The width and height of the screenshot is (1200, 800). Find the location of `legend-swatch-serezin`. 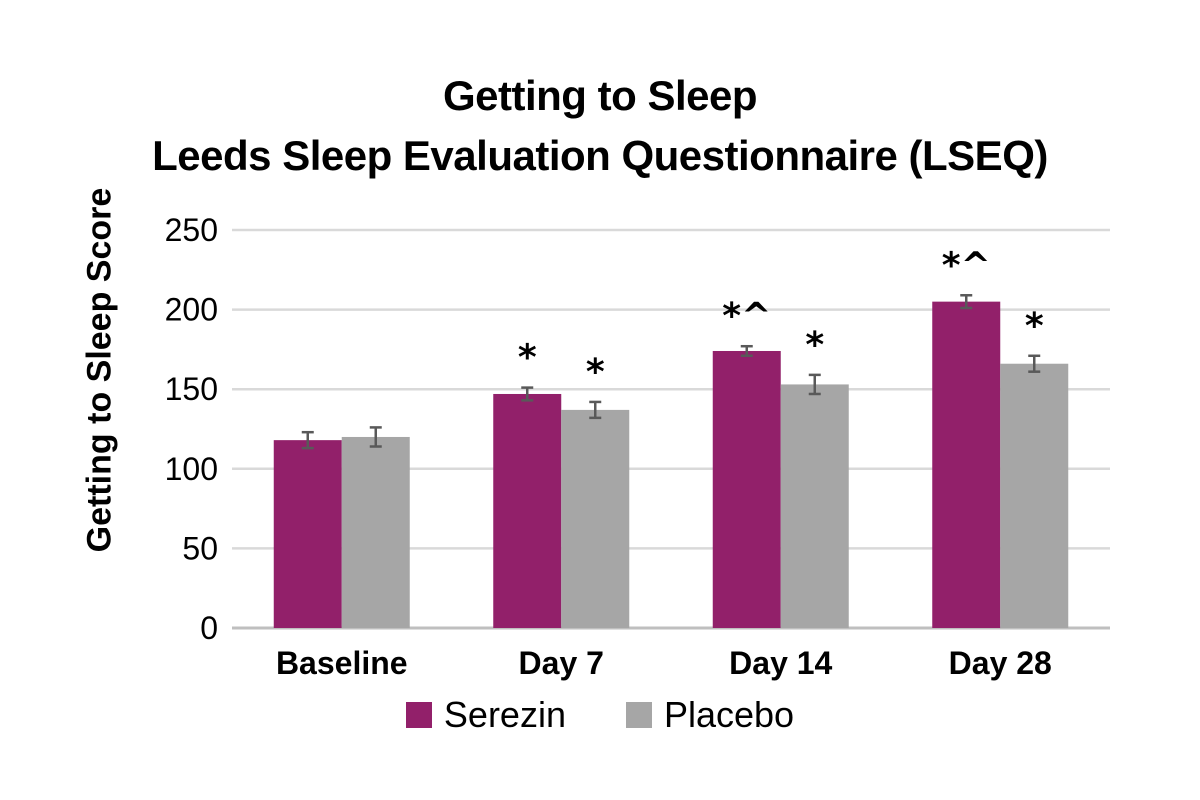

legend-swatch-serezin is located at coordinates (418, 715).